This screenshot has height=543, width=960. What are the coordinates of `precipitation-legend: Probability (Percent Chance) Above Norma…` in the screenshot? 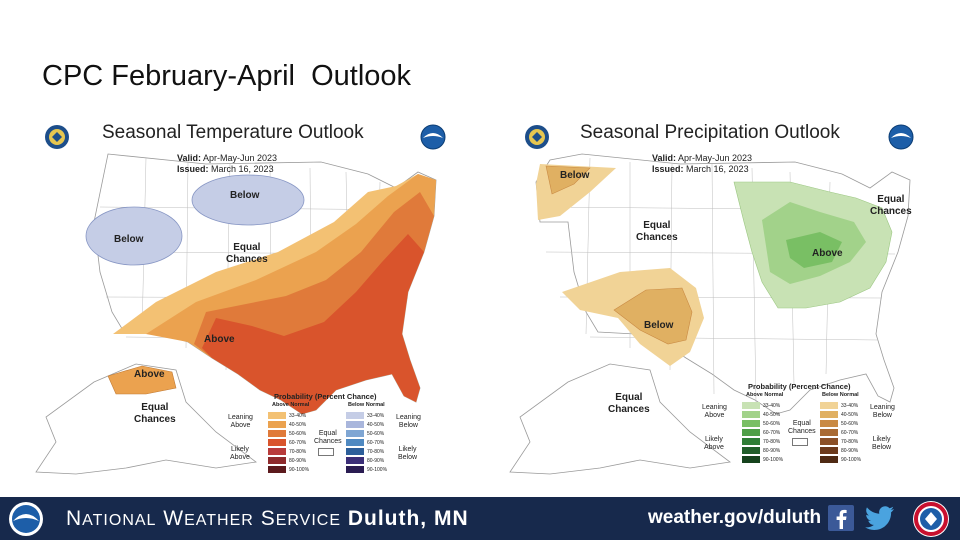 It's located at (802, 426).